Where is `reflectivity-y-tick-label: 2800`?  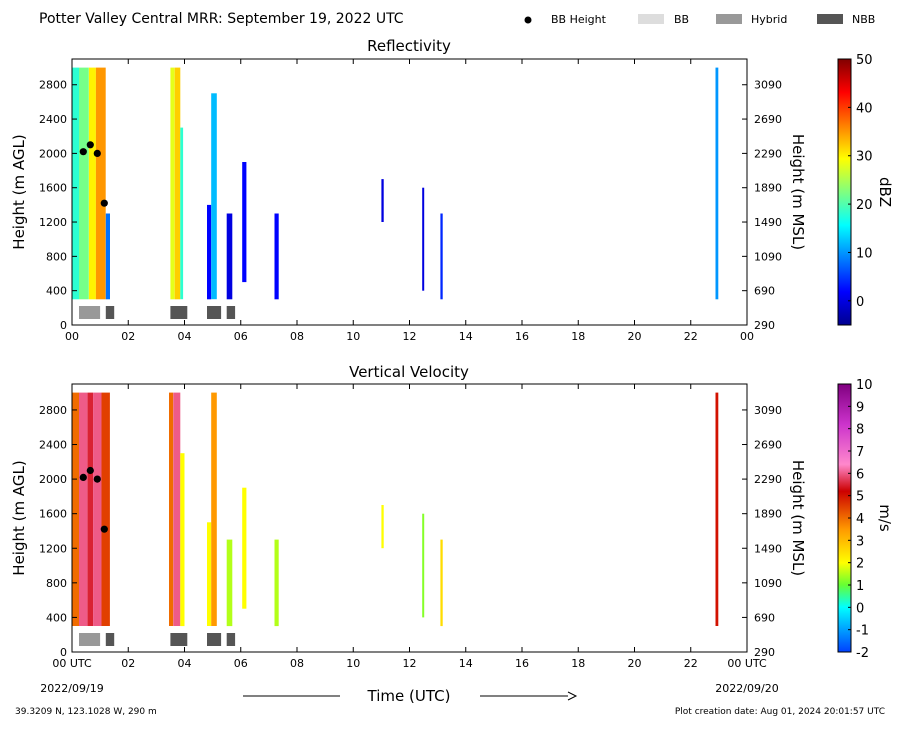
reflectivity-y-tick-label: 2800 is located at coordinates (53, 85).